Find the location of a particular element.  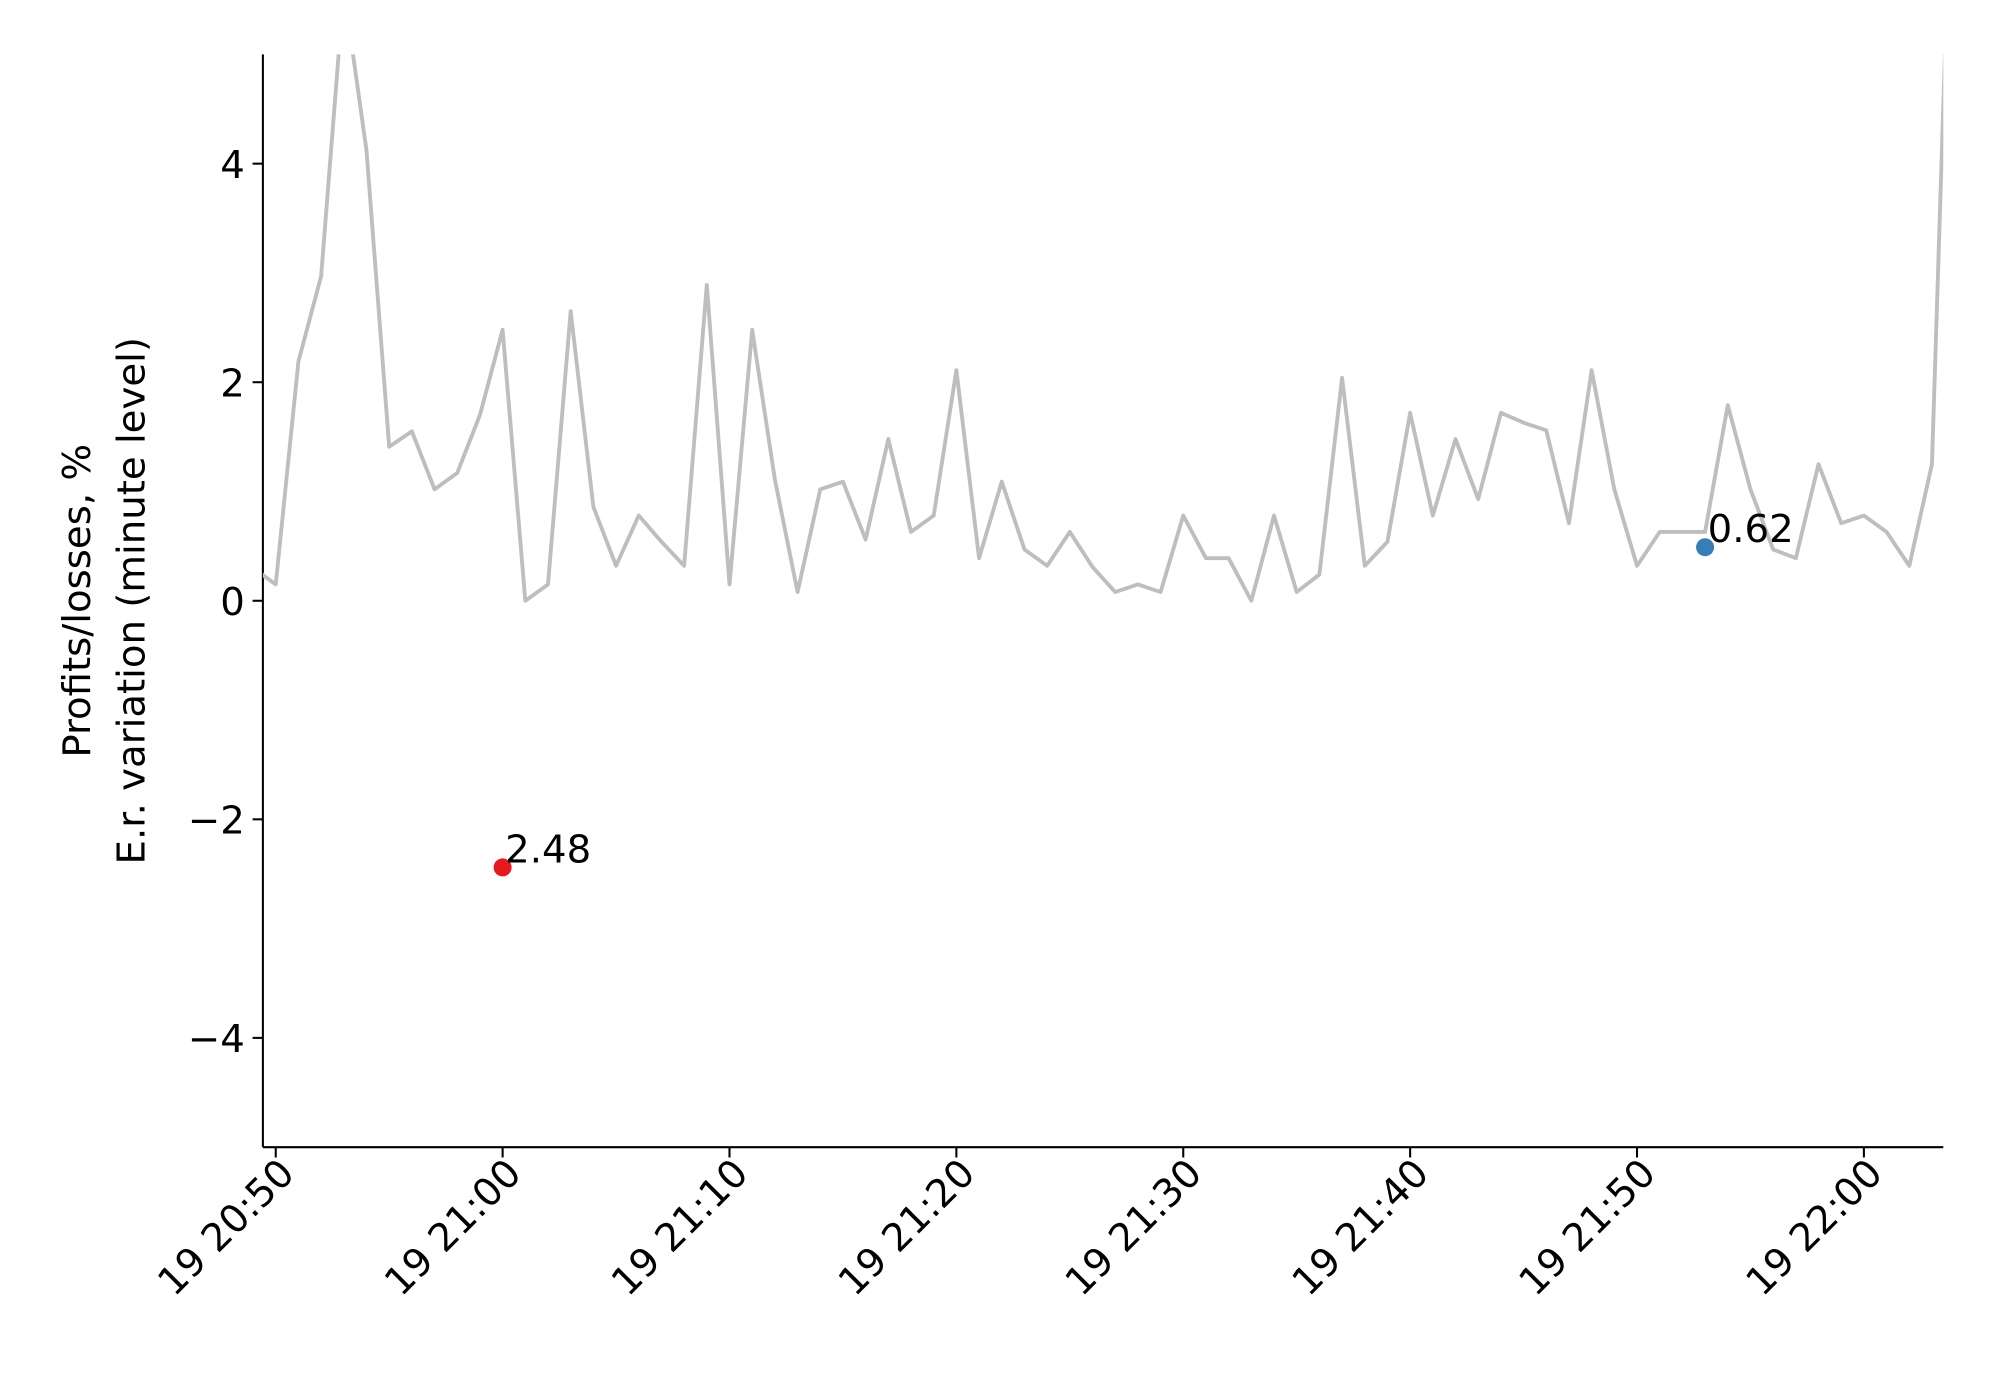

x-tick-label: 19 21:20 is located at coordinates (907, 1228).